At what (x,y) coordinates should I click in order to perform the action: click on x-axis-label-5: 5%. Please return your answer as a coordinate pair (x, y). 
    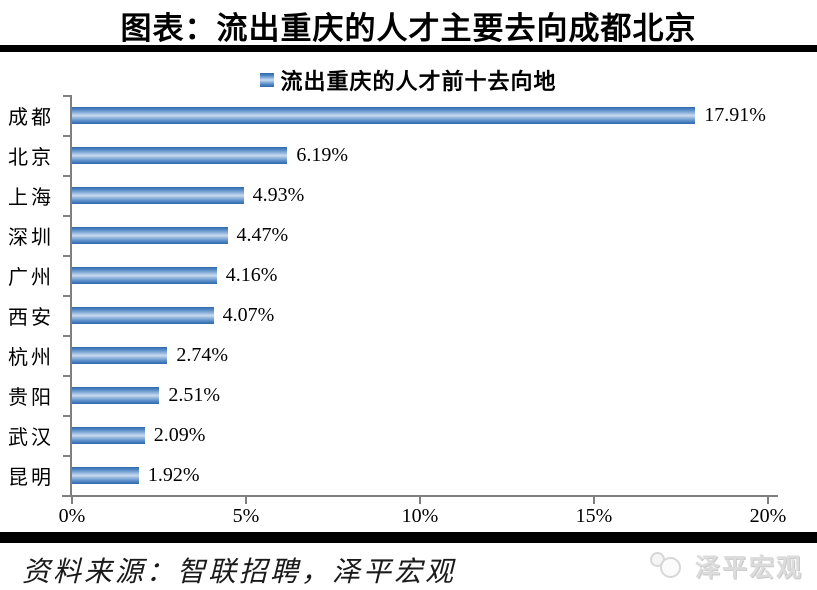
    Looking at the image, I should click on (246, 516).